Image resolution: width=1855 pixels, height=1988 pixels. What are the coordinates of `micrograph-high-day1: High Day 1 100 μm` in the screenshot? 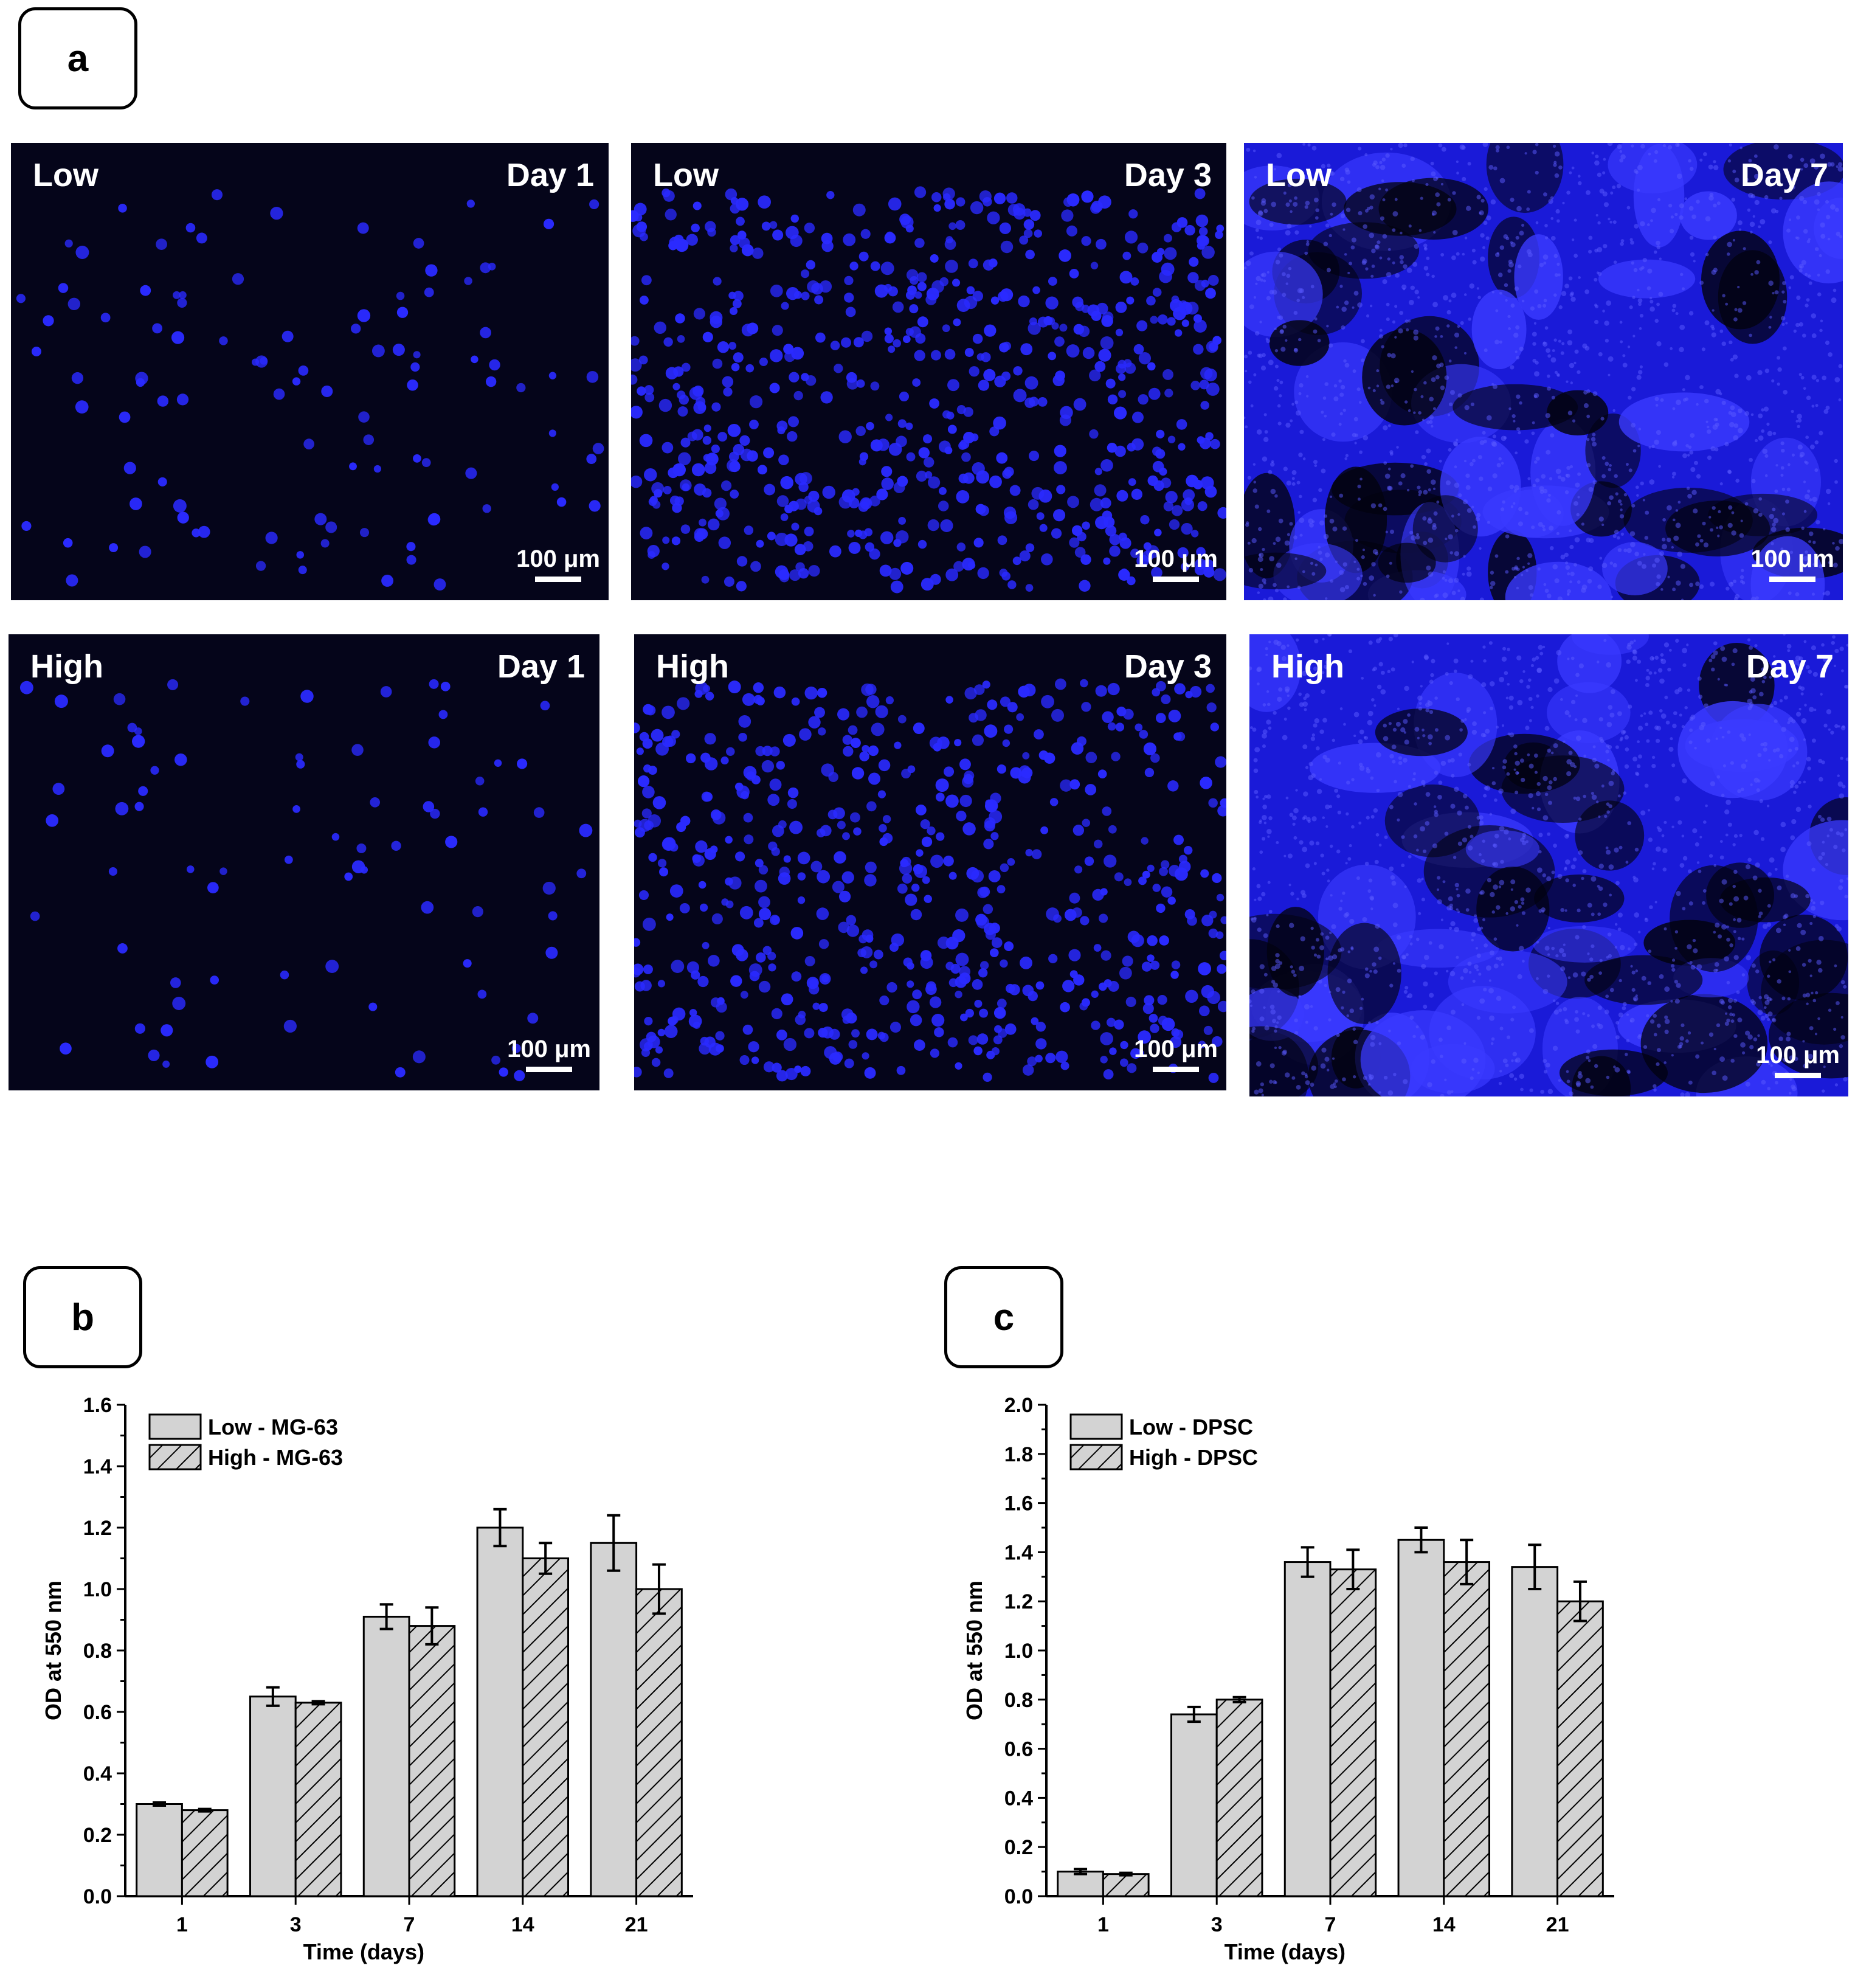 It's located at (304, 862).